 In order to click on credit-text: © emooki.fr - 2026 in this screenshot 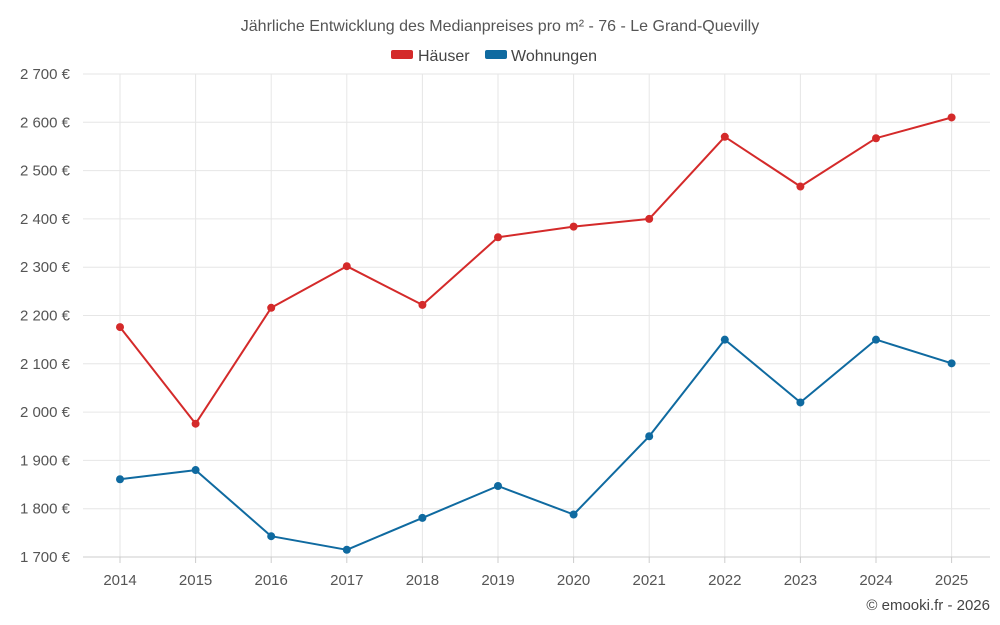, I will do `click(928, 605)`.